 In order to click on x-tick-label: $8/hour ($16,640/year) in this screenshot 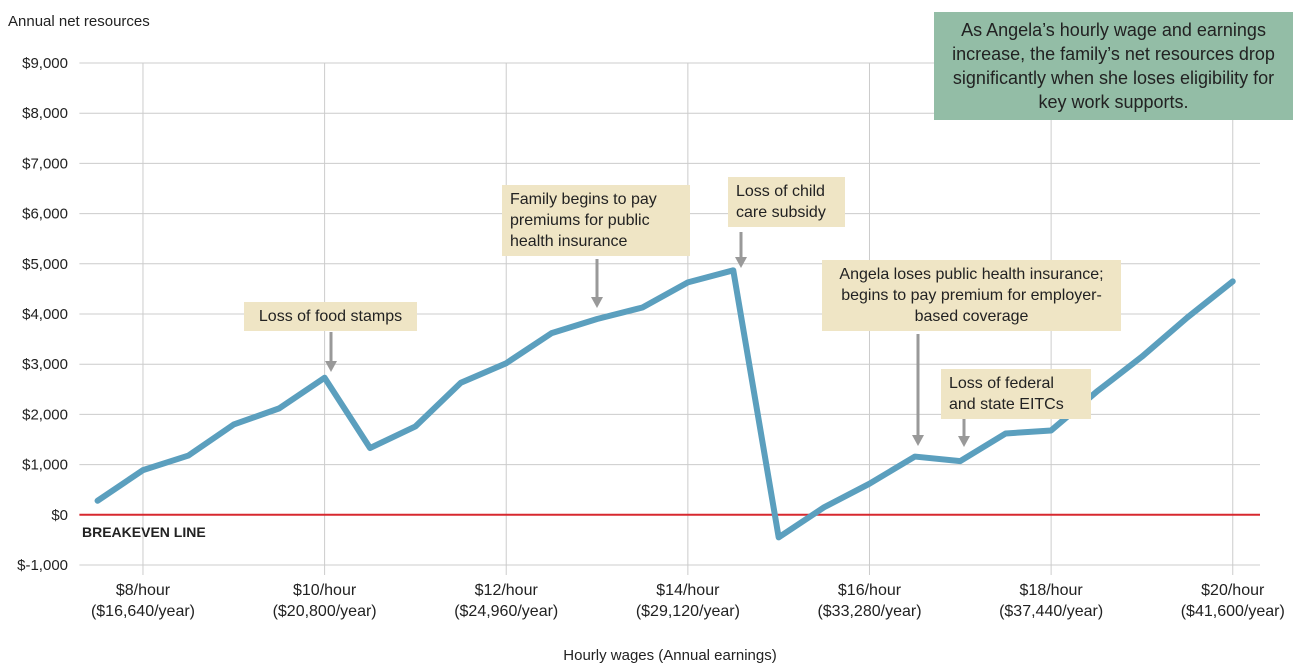, I will do `click(143, 601)`.